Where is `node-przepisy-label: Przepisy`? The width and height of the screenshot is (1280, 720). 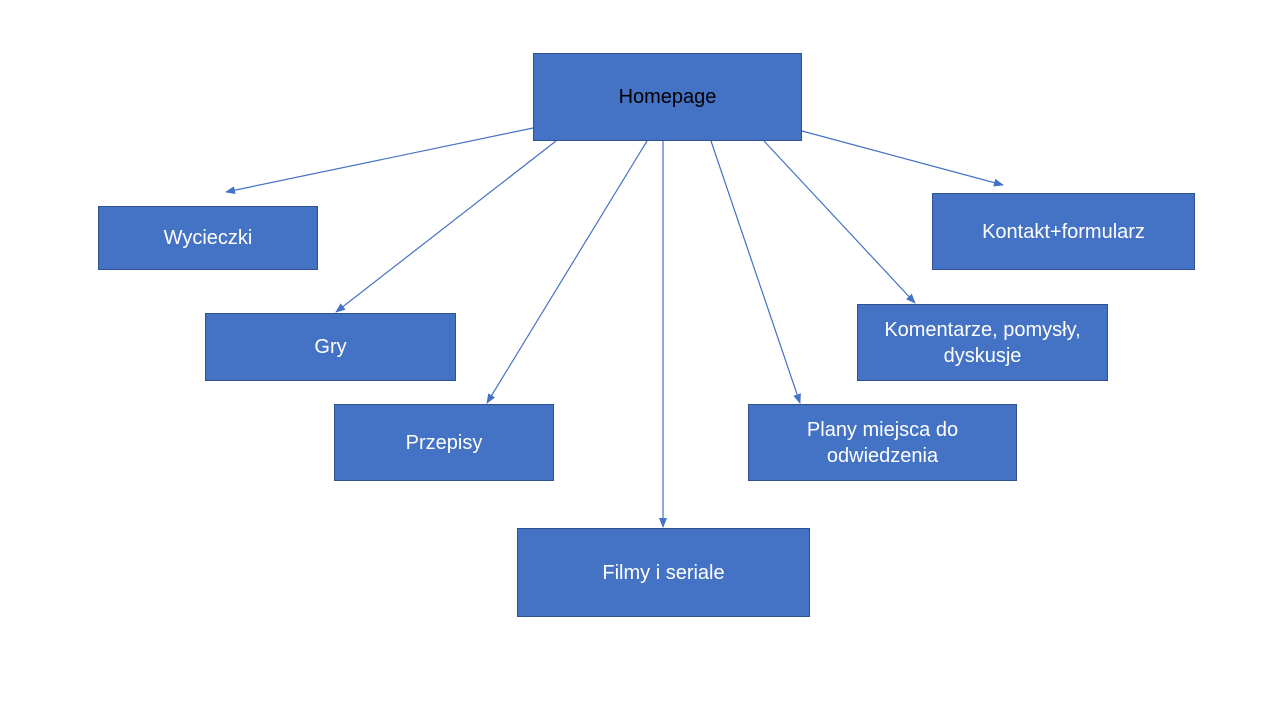 node-przepisy-label: Przepisy is located at coordinates (444, 442).